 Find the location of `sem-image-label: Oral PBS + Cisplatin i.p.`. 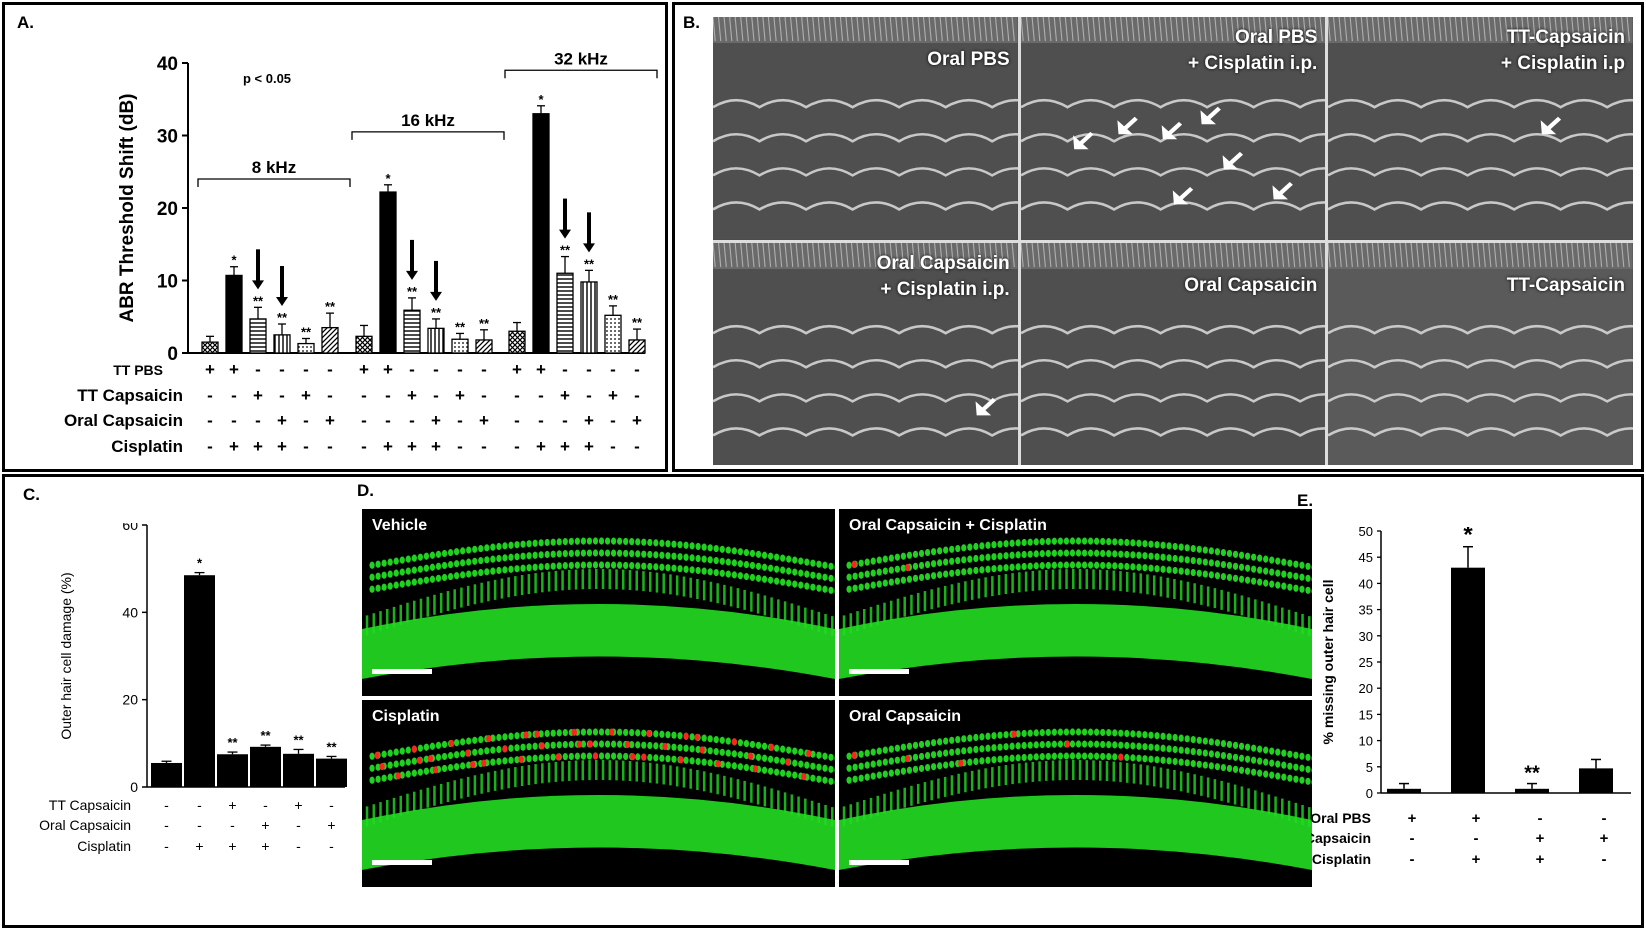

sem-image-label: Oral PBS + Cisplatin i.p. is located at coordinates (1253, 50).